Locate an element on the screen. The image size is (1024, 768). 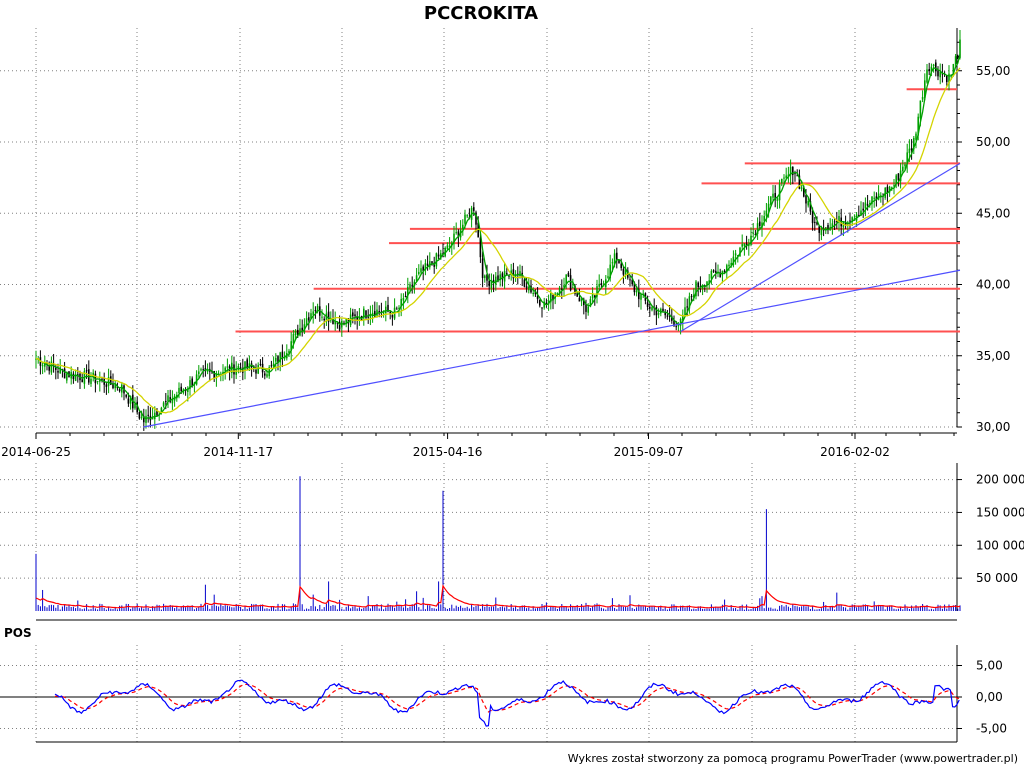
price-x-tick-label: 2014-06-25 is located at coordinates (36, 452).